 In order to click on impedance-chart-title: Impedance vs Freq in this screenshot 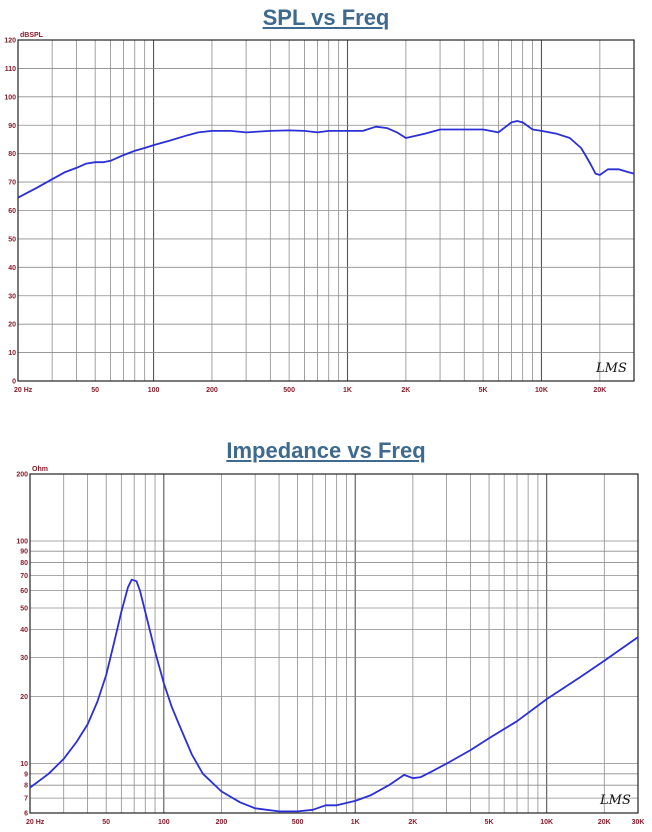, I will do `click(326, 450)`.